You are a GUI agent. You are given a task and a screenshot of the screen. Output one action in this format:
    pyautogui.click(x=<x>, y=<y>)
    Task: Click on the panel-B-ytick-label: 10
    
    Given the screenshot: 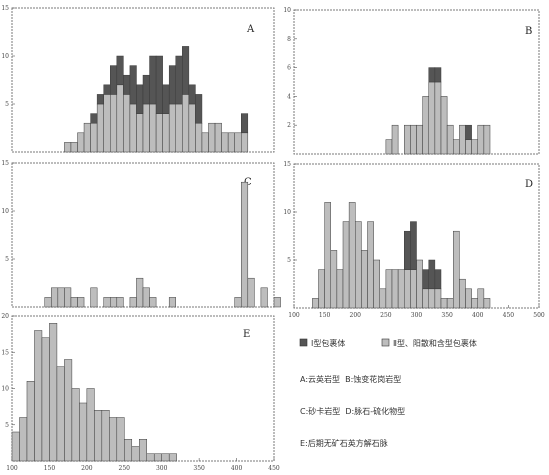 What is the action you would take?
    pyautogui.click(x=287, y=10)
    